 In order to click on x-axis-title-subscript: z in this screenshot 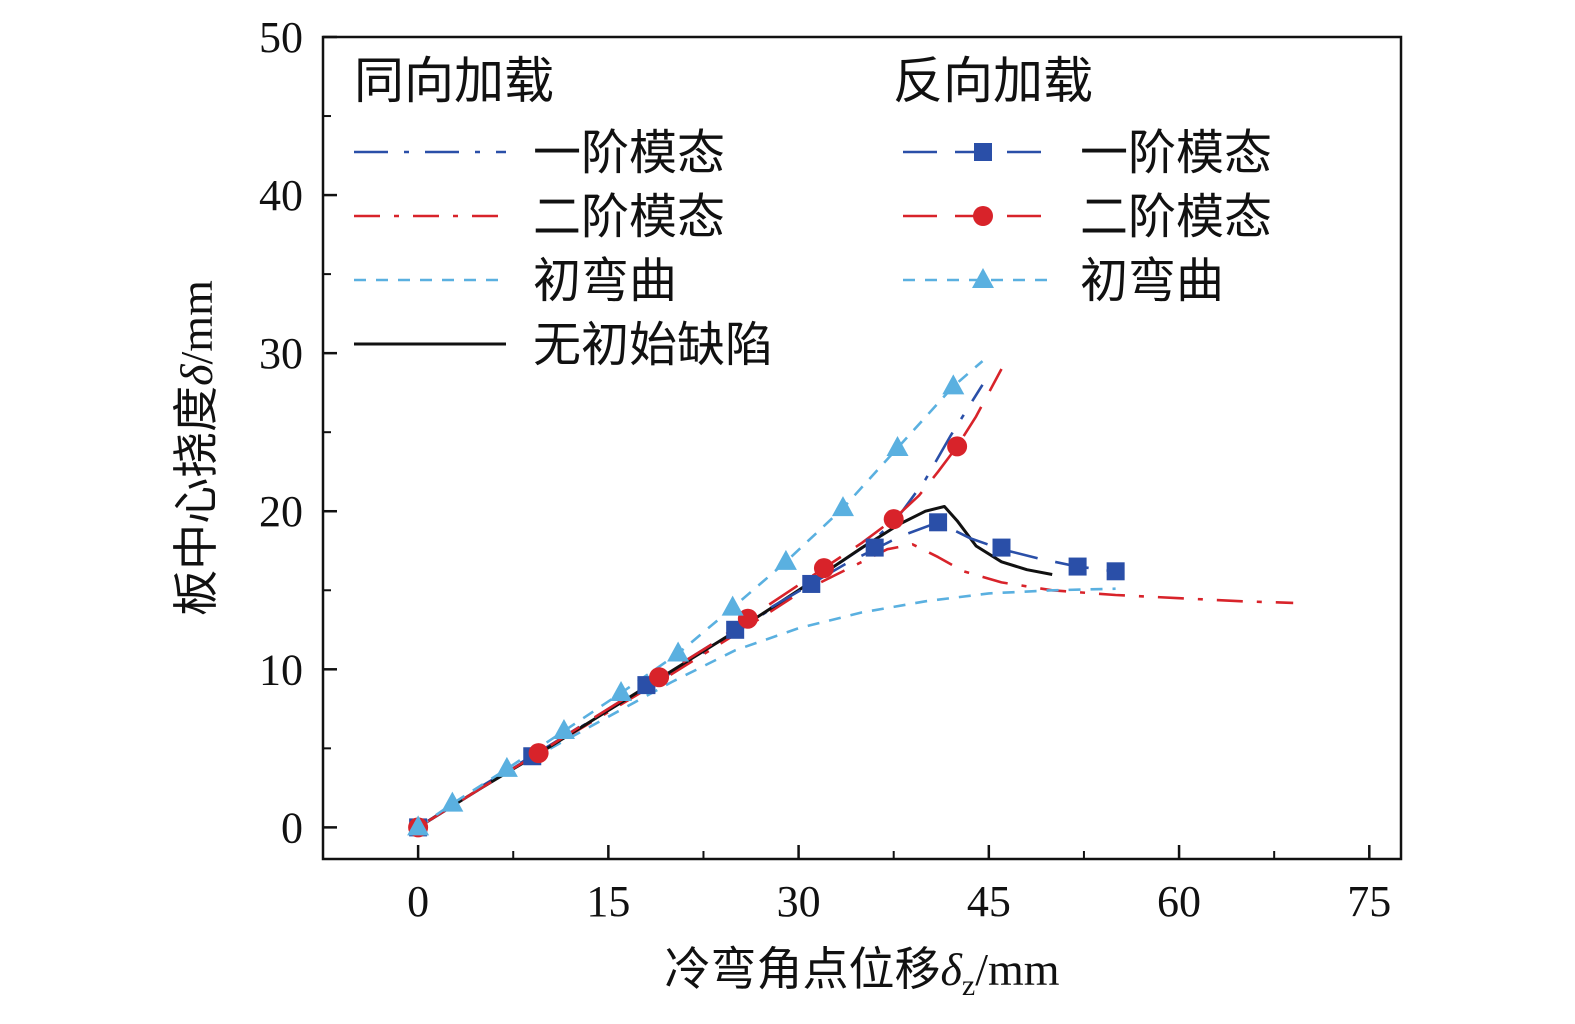, I will do `click(968, 985)`.